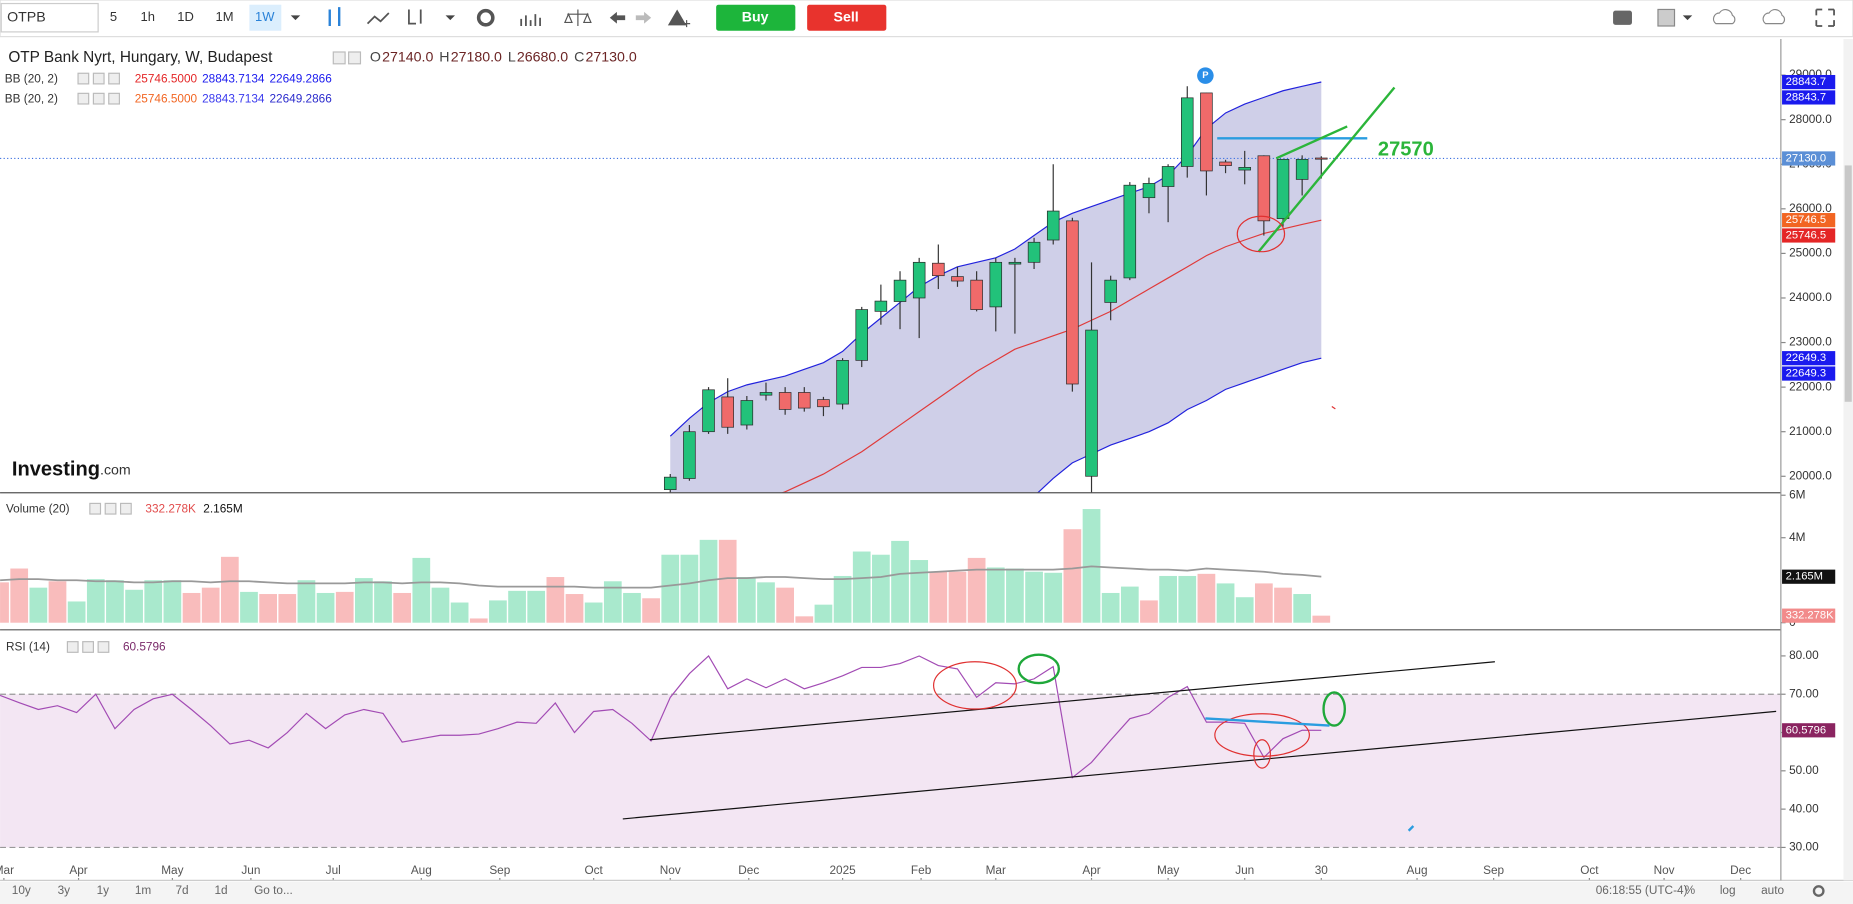 The width and height of the screenshot is (1853, 904). Describe the element at coordinates (64, 890) in the screenshot. I see `range-button: 3y` at that location.